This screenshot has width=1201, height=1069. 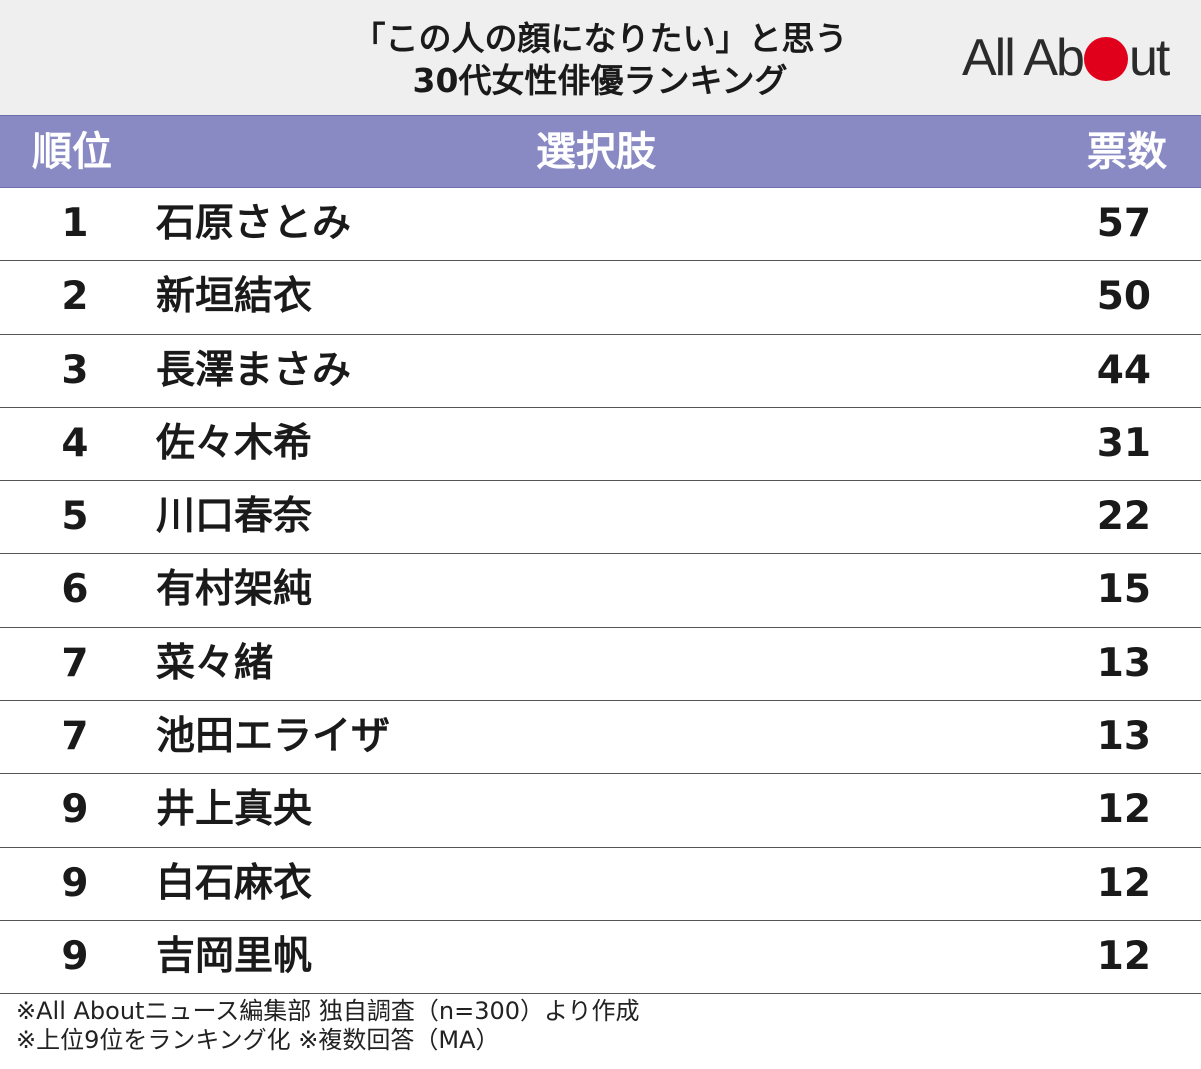 What do you see at coordinates (234, 590) in the screenshot?
I see `name-cell: 有村架純` at bounding box center [234, 590].